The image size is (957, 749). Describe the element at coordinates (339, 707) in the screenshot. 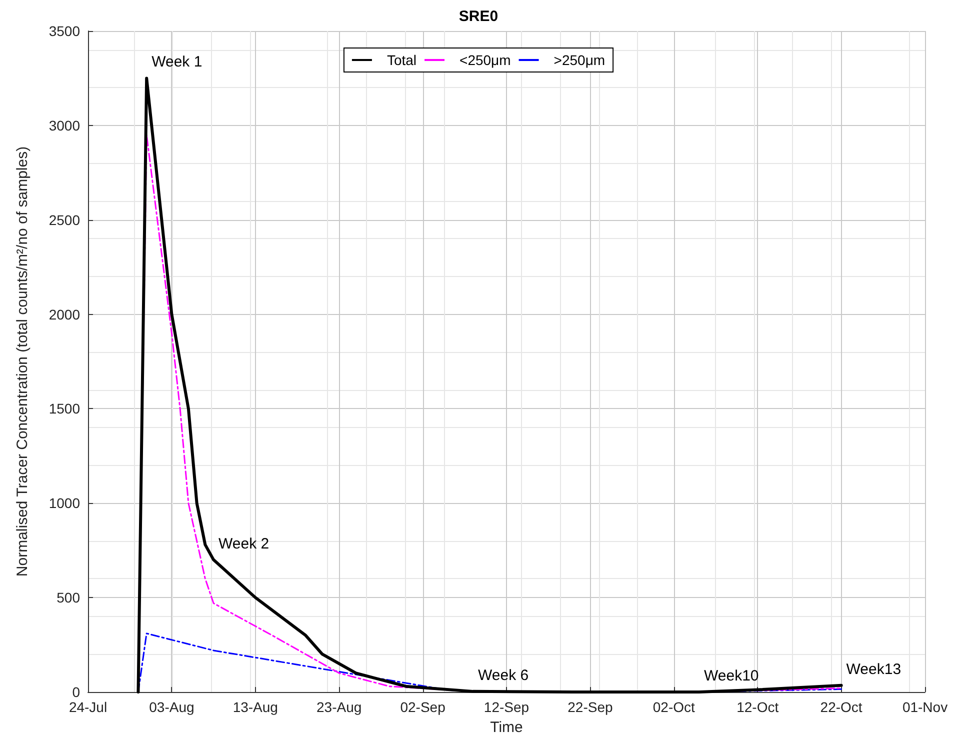

I see `x-tick-label: 23-Aug` at that location.